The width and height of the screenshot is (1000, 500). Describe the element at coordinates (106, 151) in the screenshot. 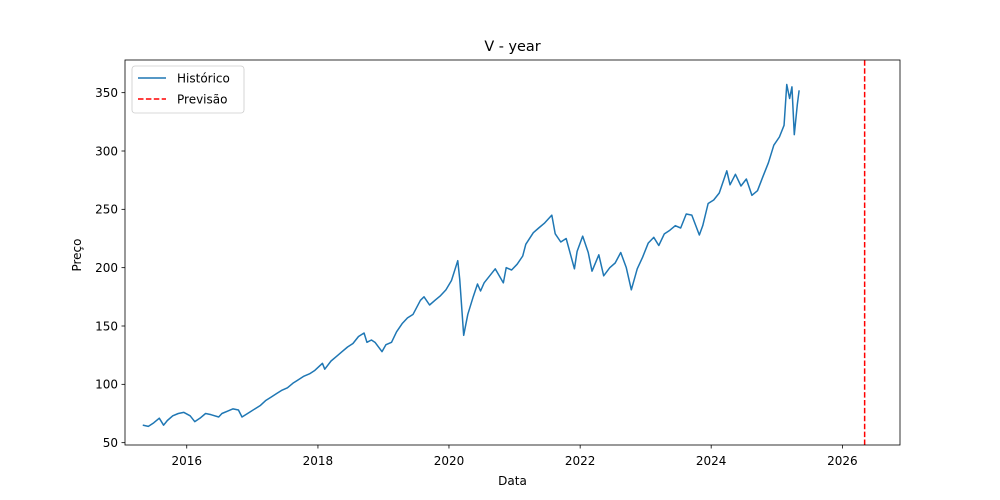

I see `y-tick-label: 300` at that location.